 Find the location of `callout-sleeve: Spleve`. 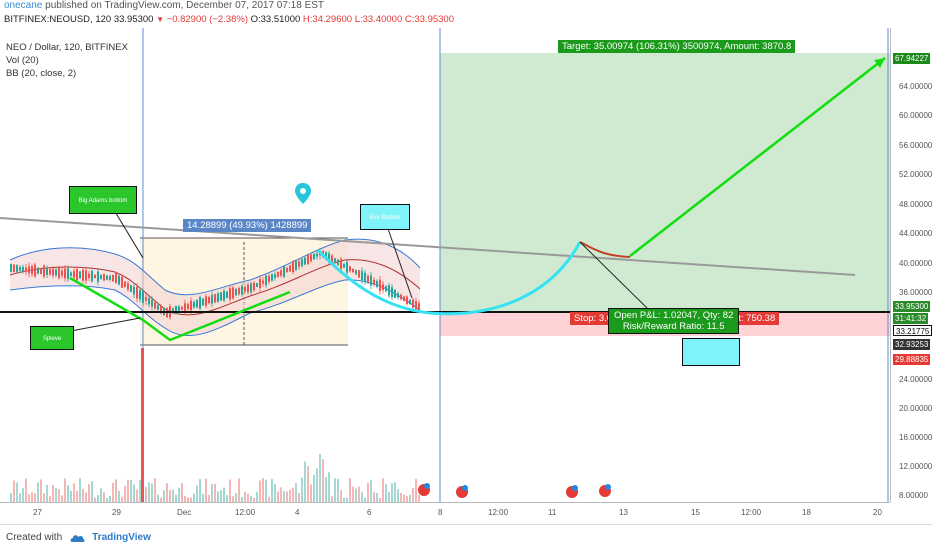

callout-sleeve: Spleve is located at coordinates (52, 338).